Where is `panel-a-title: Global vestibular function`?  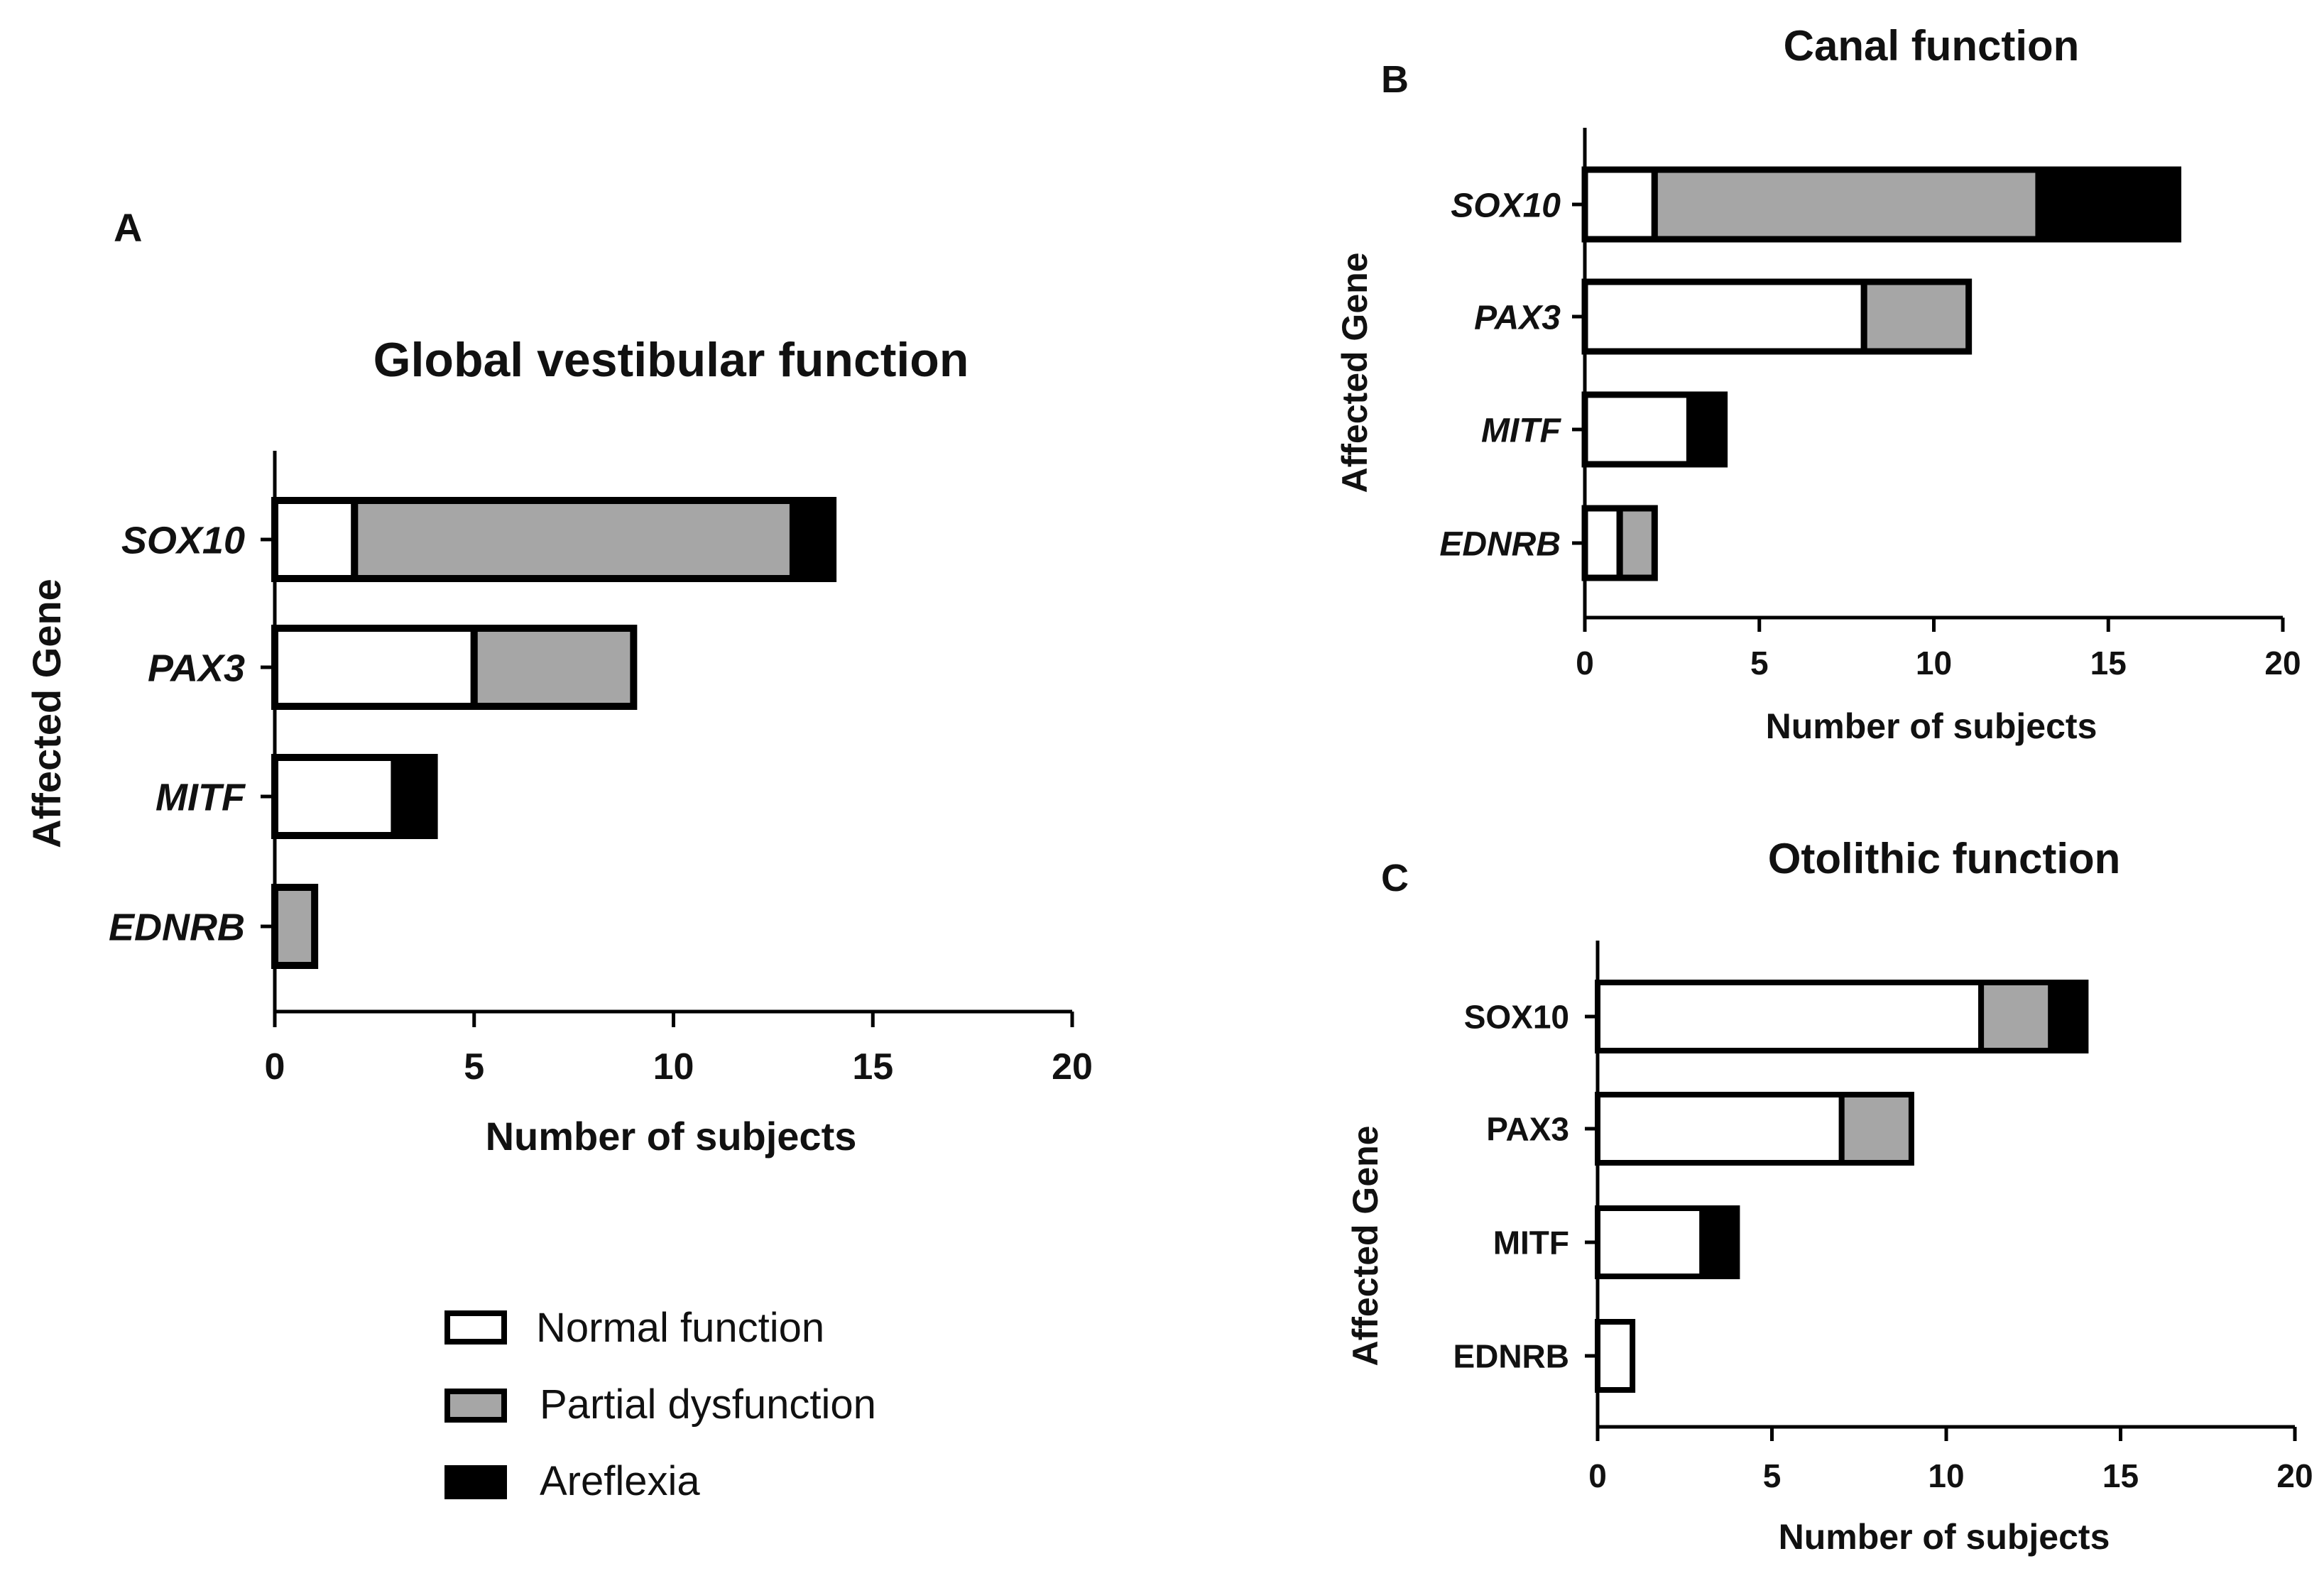
panel-a-title: Global vestibular function is located at coordinates (671, 360).